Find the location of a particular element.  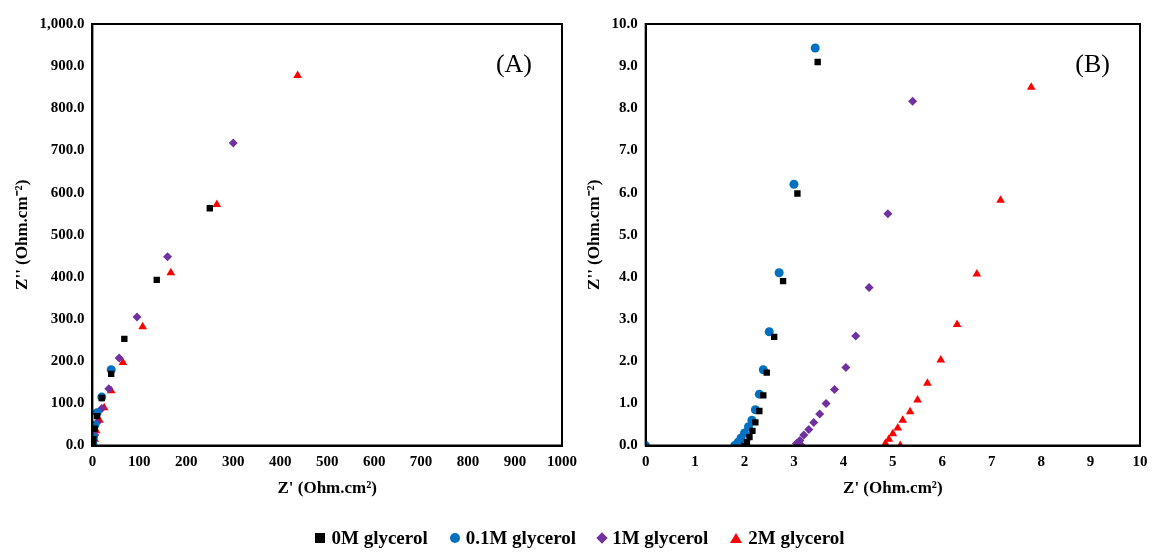

y-tick-label: 600.0 is located at coordinates (67, 191).